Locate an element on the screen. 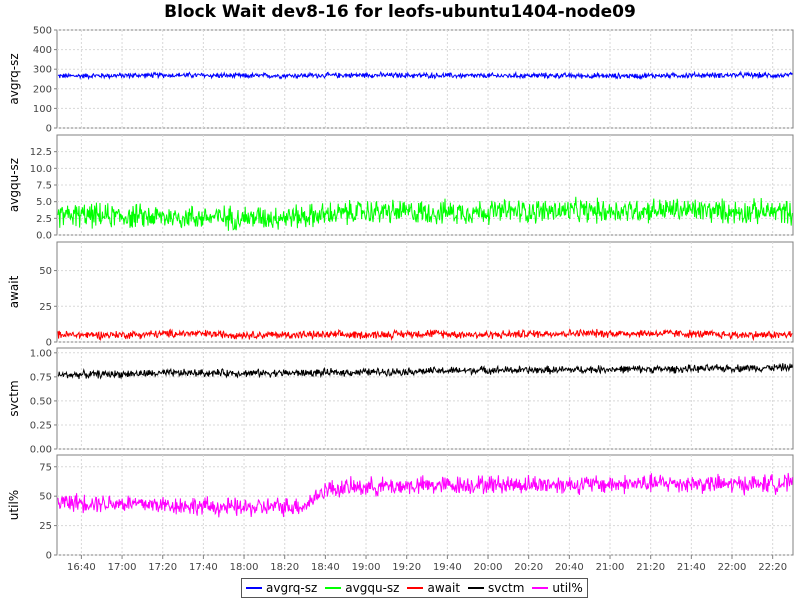  panel-0-ylabel: avgrq-sz is located at coordinates (14, 78).